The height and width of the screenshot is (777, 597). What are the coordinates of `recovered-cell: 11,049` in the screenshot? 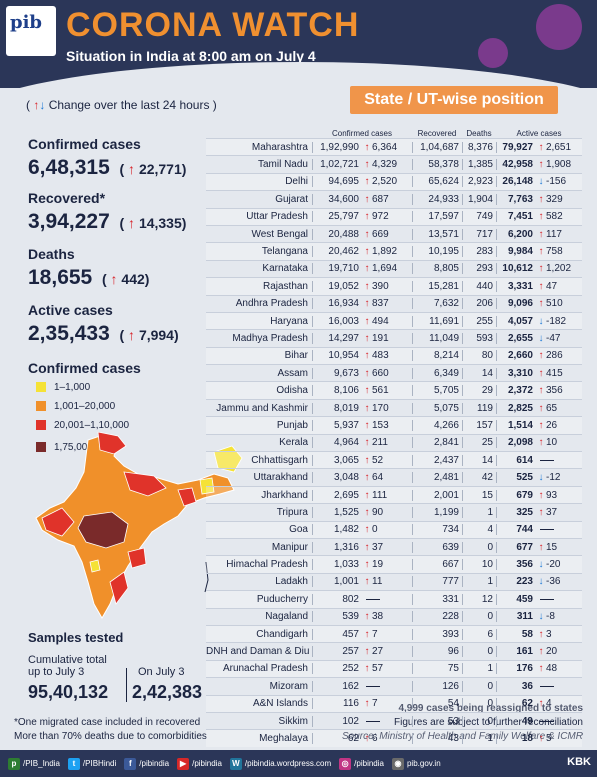 It's located at (437, 338).